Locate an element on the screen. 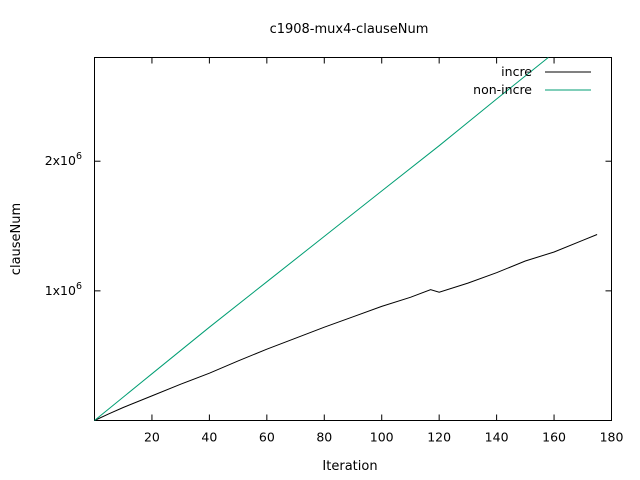  y-tick-label: 1x10⁶ is located at coordinates (63, 289).